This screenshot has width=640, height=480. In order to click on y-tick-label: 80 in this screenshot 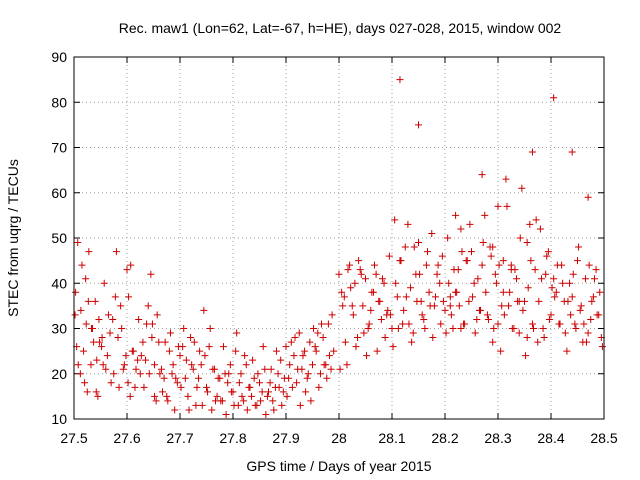, I will do `click(59, 102)`.